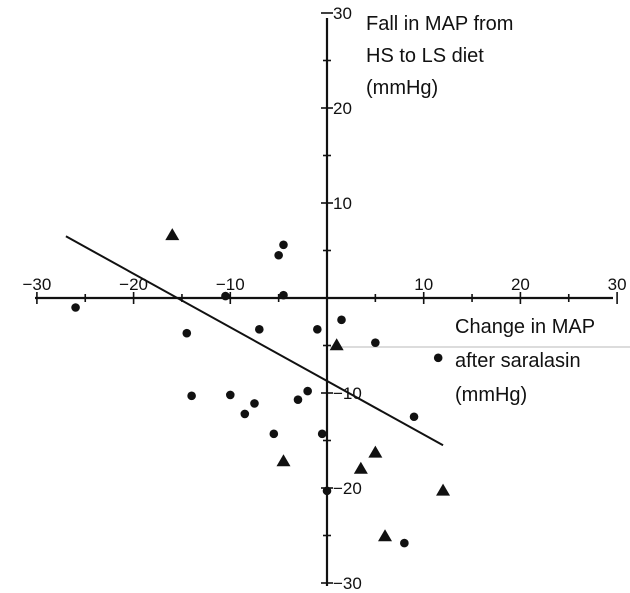 The width and height of the screenshot is (630, 593). I want to click on x-axis-title-line-1: Change in MAP, so click(525, 327).